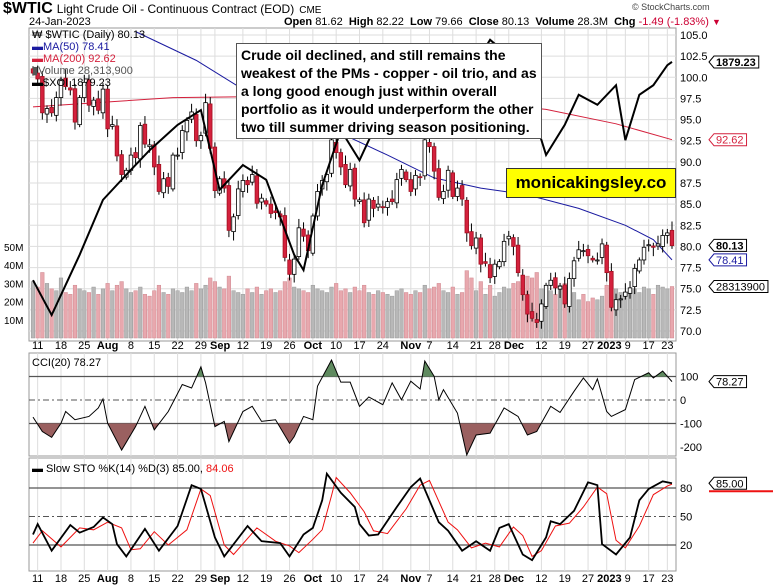 The image size is (773, 586). What do you see at coordinates (728, 260) in the screenshot?
I see `ma50-callout-box` at bounding box center [728, 260].